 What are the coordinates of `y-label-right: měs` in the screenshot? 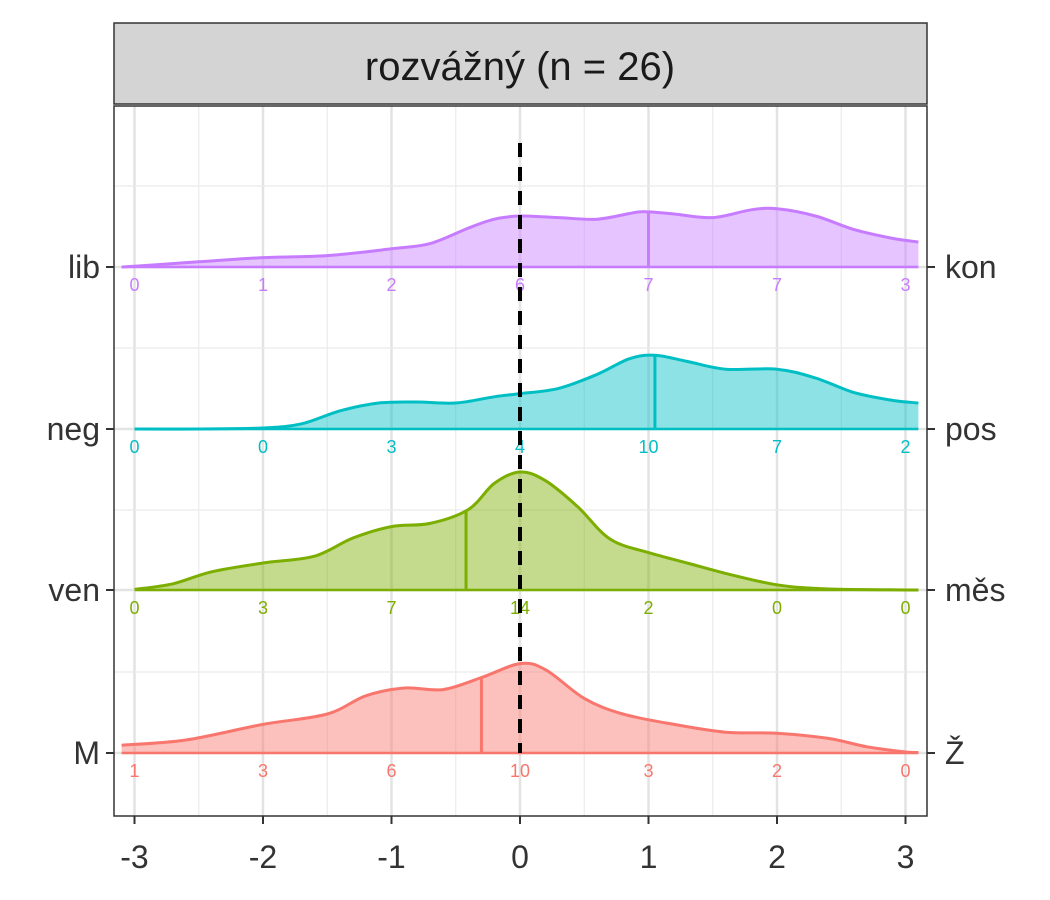 It's located at (975, 590).